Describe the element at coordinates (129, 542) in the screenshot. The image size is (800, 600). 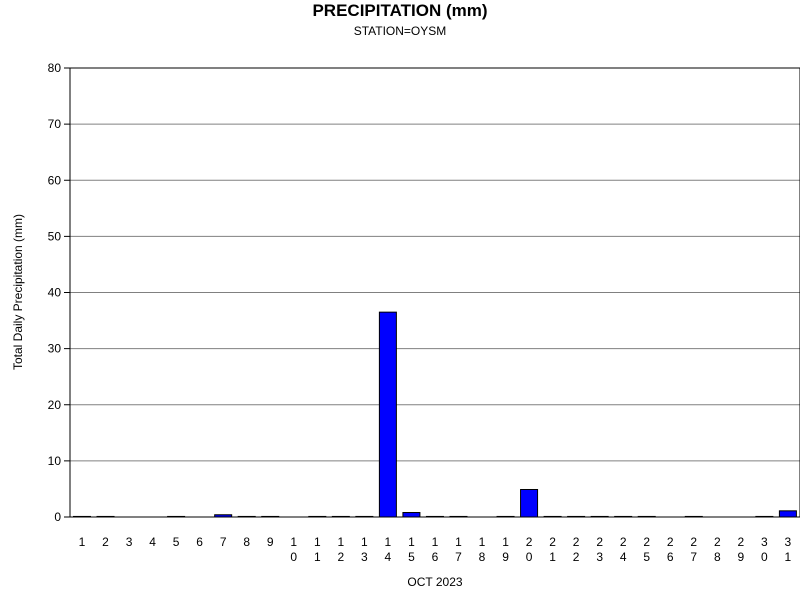
I see `x-tick-label: 3` at that location.